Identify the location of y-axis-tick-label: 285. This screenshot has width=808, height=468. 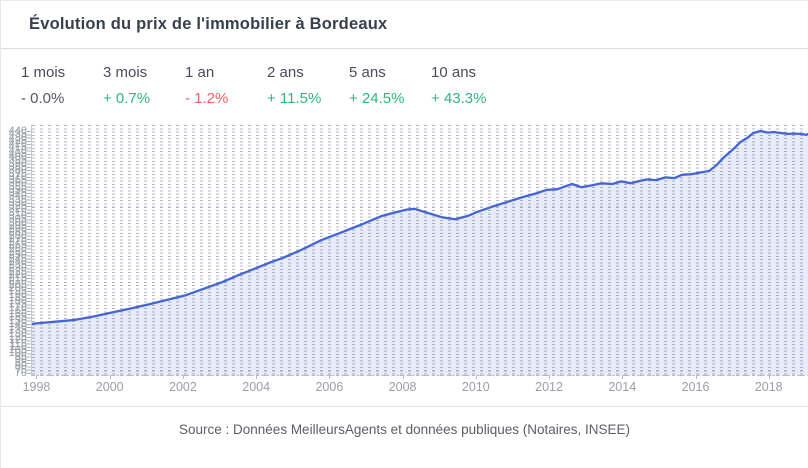
(17, 232).